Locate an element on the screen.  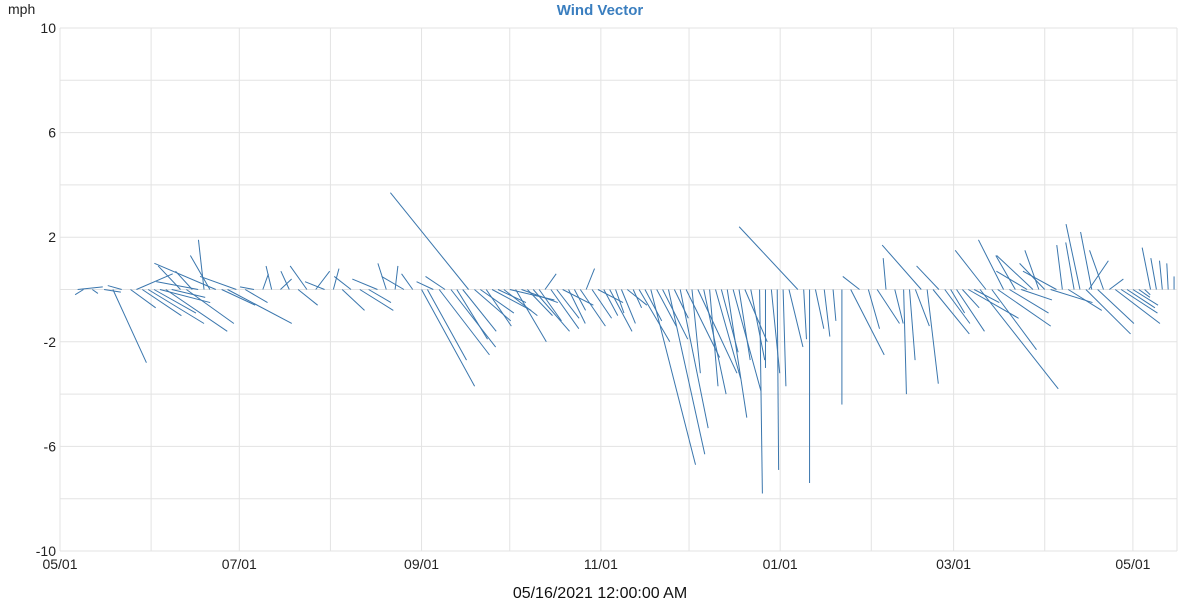
y-axis-label: mph is located at coordinates (21, 9).